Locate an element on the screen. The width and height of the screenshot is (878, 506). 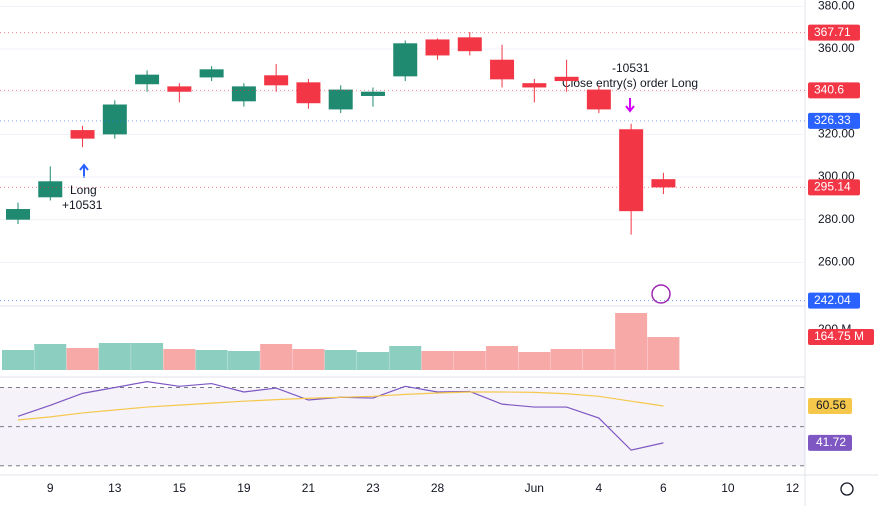
settings-icon is located at coordinates (847, 489).